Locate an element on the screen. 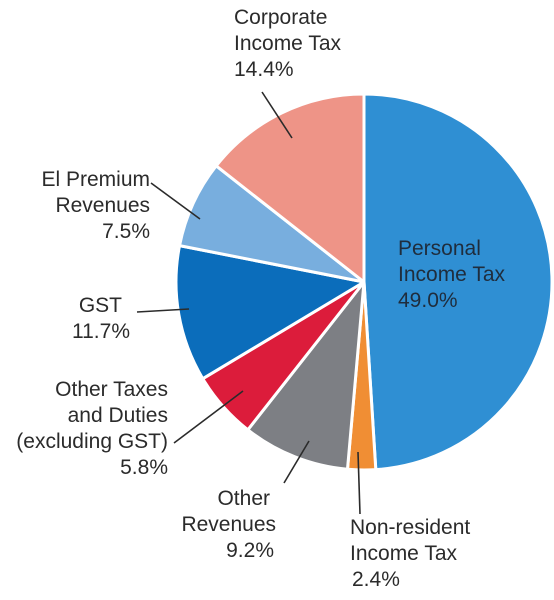  slice-value-corp: 14.4% is located at coordinates (264, 69).